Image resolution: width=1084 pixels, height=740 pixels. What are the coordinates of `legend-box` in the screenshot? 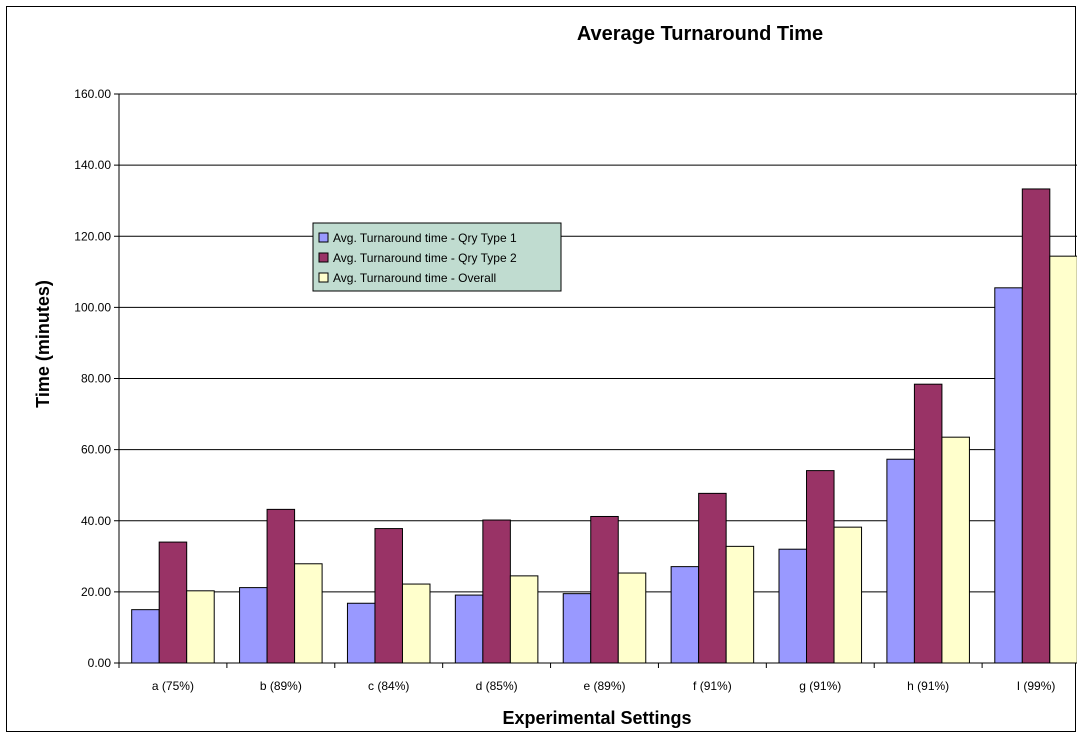 It's located at (437, 257).